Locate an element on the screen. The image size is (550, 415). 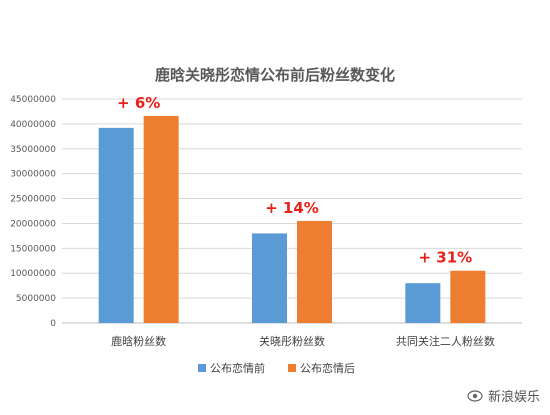
y-tick-label: 15000000 is located at coordinates (33, 249).